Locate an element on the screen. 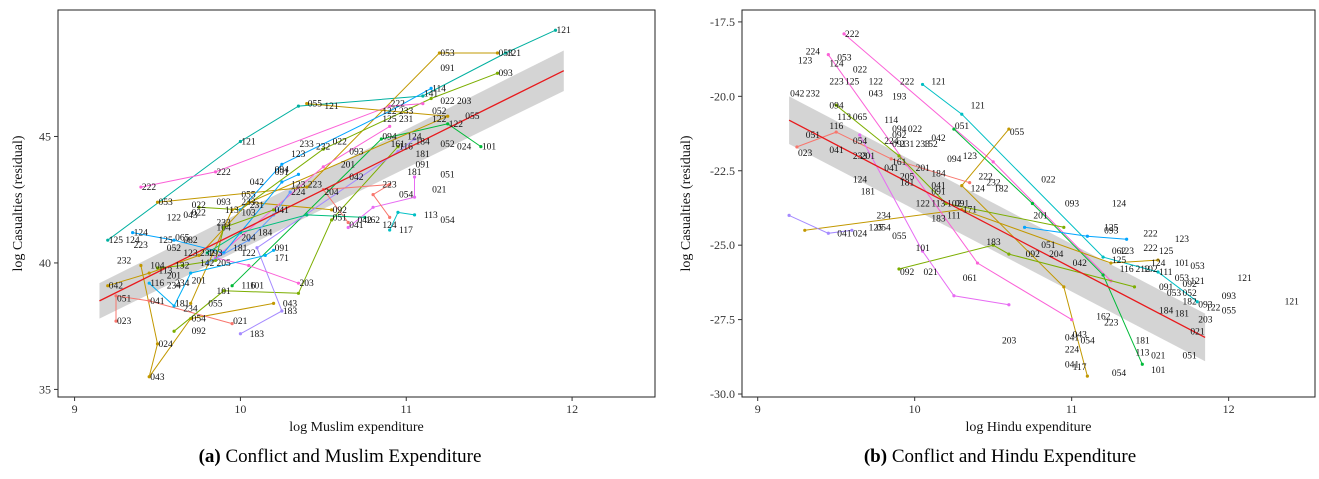 The width and height of the screenshot is (1319, 479). point-label: 062 is located at coordinates (1119, 252).